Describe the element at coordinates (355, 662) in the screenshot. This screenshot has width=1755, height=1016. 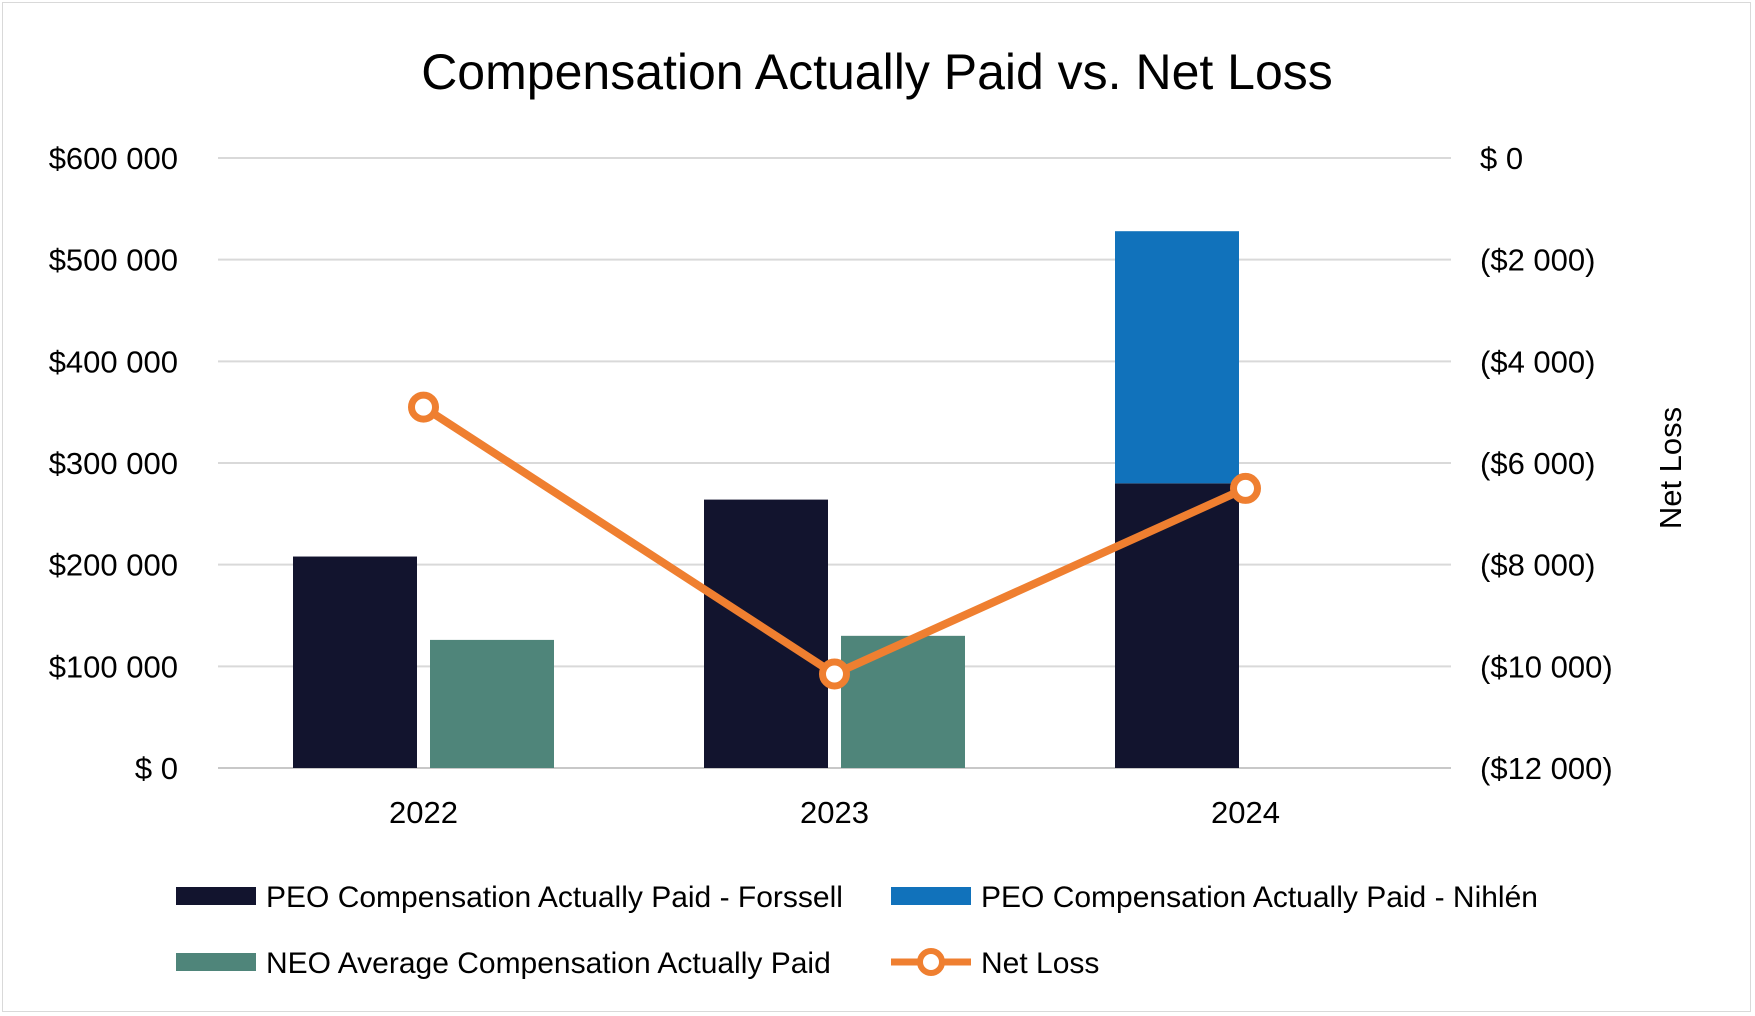
I see `bar-0-2022` at that location.